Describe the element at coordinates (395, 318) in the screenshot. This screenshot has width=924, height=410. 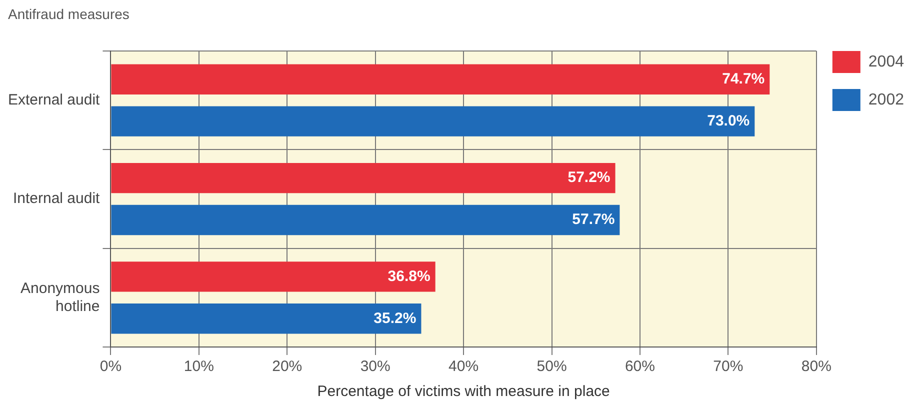
I see `data-label: 35.2%` at that location.